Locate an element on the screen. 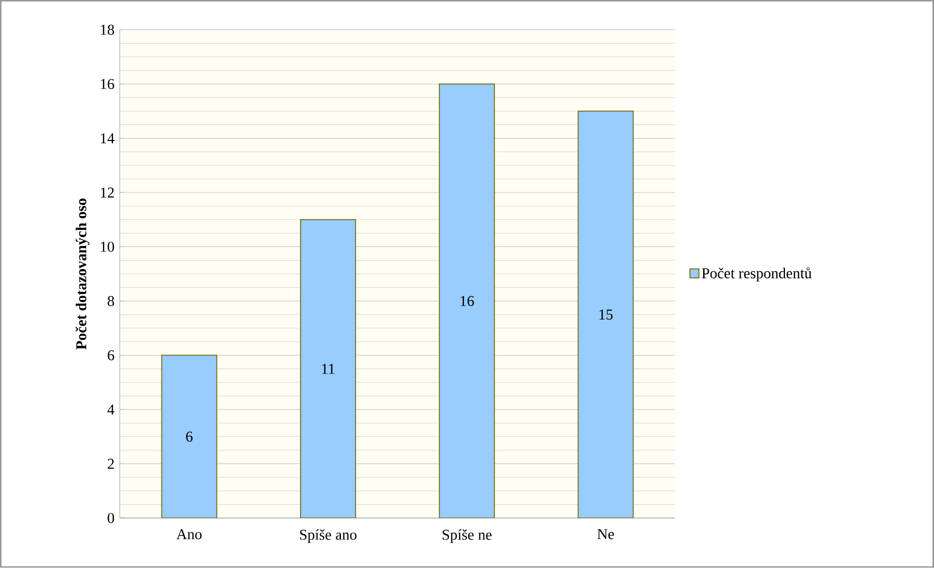 This screenshot has width=934, height=568. y-tick-label: 2 is located at coordinates (111, 463).